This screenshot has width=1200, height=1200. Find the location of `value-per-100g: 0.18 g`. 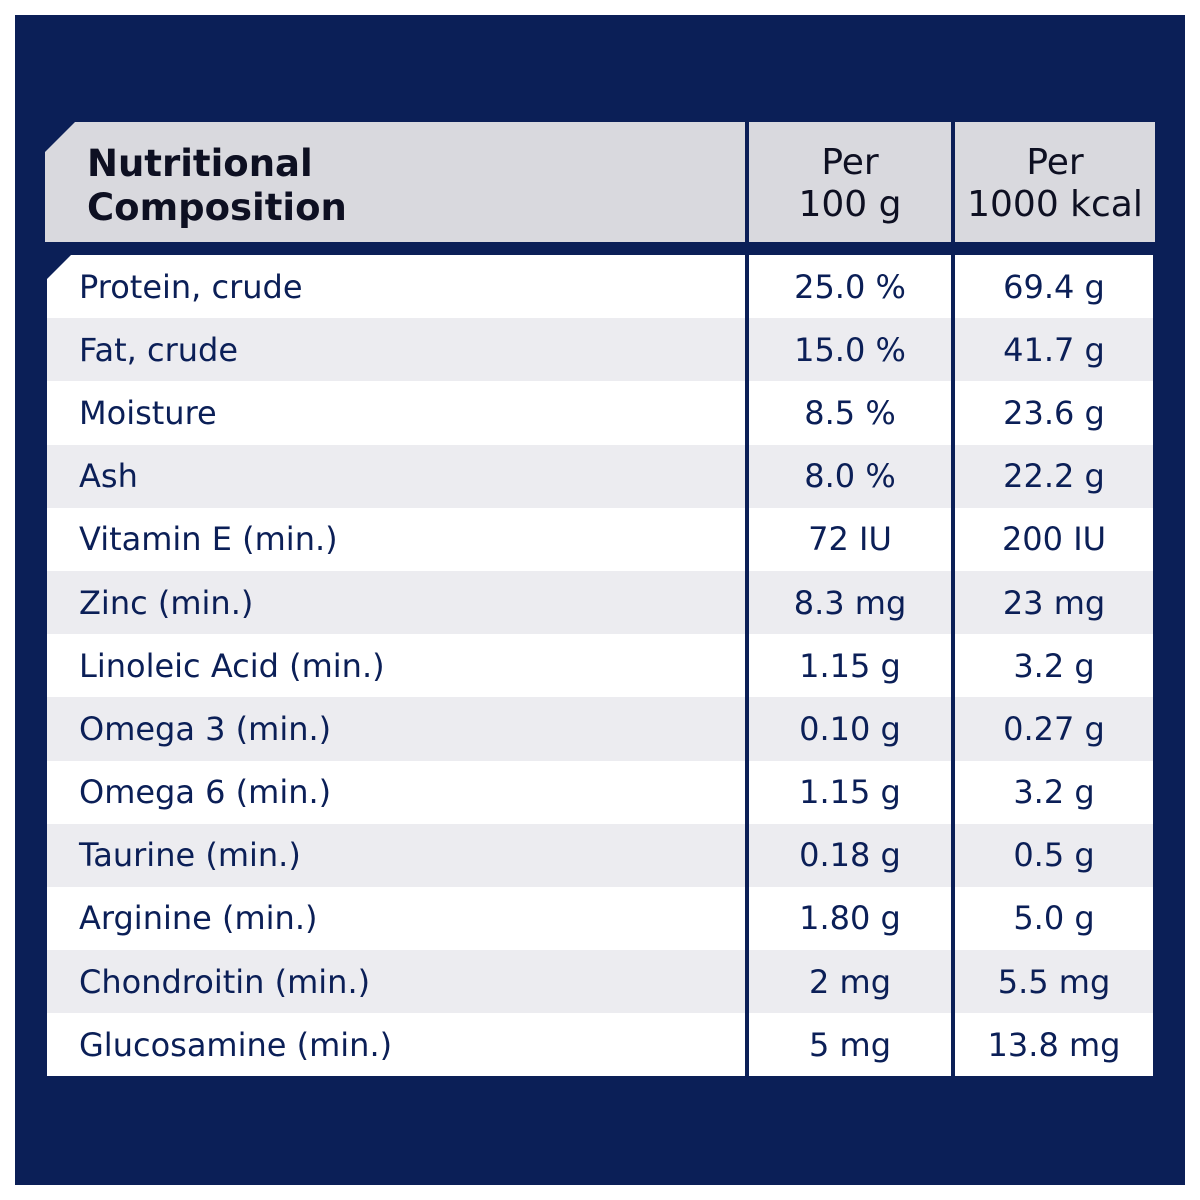

value-per-100g: 0.18 g is located at coordinates (850, 855).